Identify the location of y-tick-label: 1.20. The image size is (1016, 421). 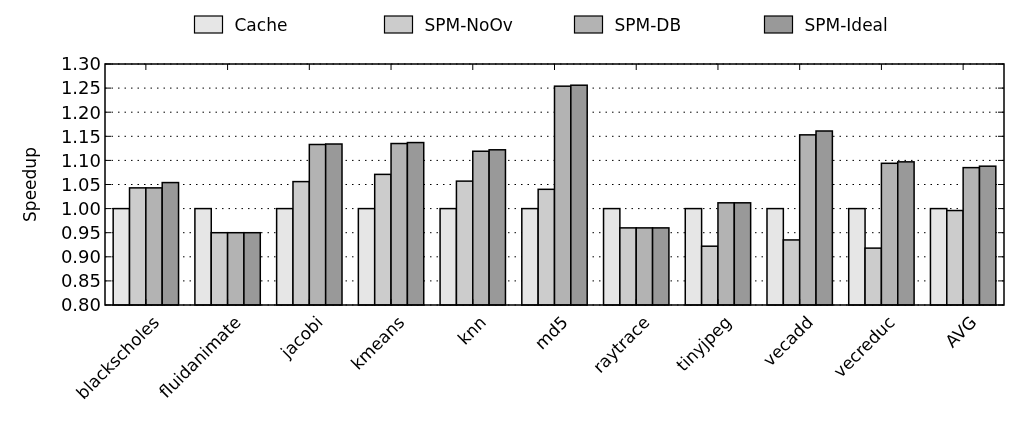
(80, 112).